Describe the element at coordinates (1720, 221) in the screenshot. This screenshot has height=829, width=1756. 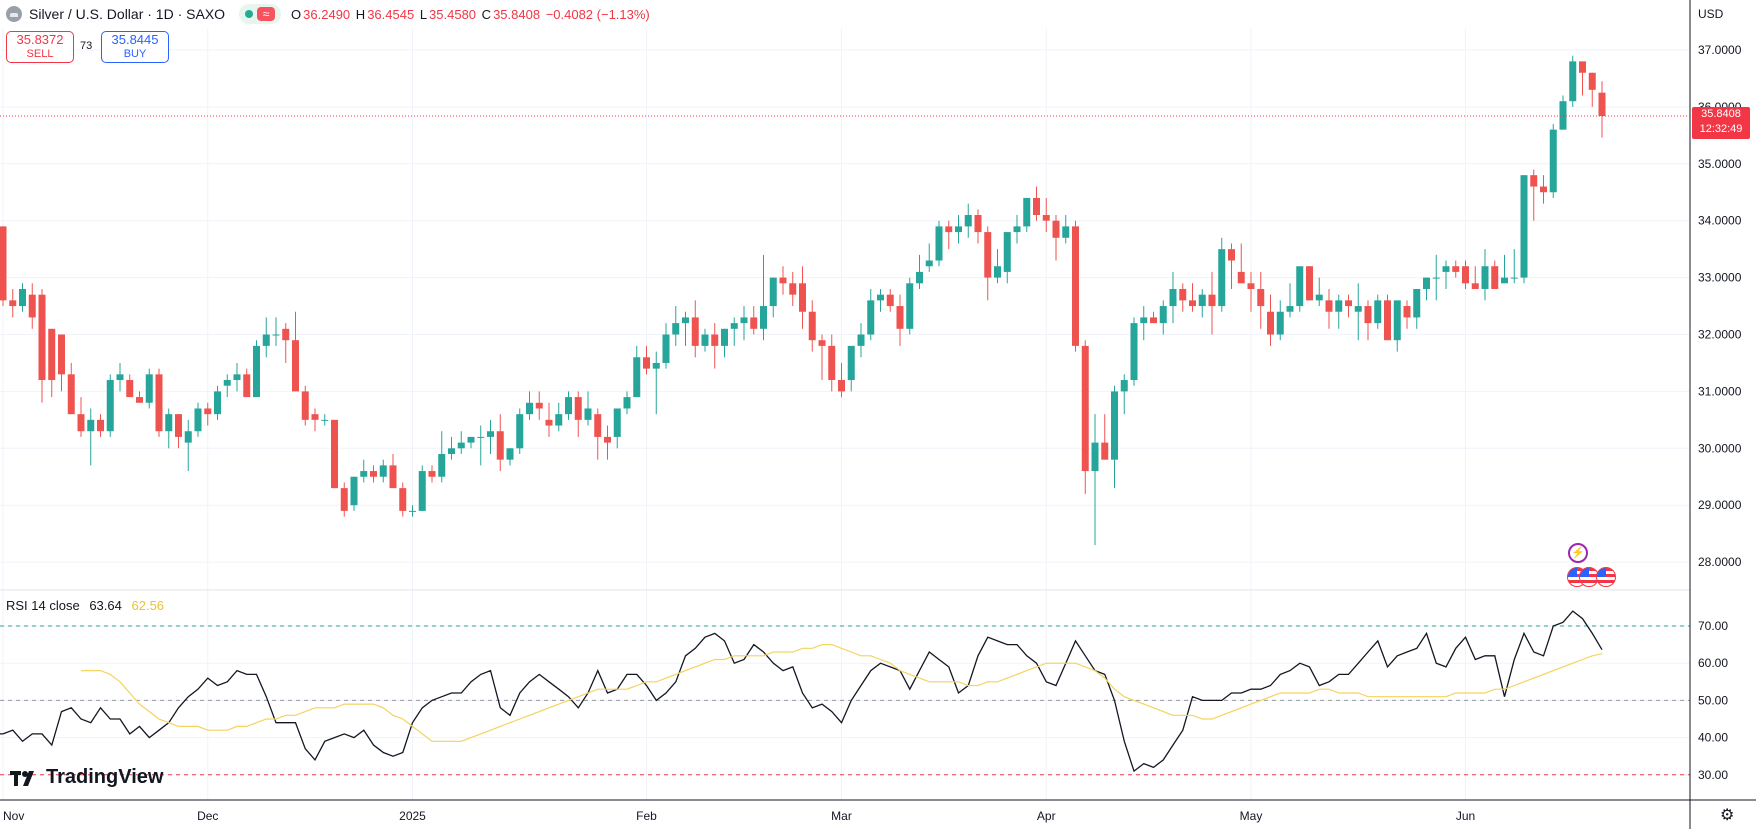
I see `price-tick-label: 34.0000` at that location.